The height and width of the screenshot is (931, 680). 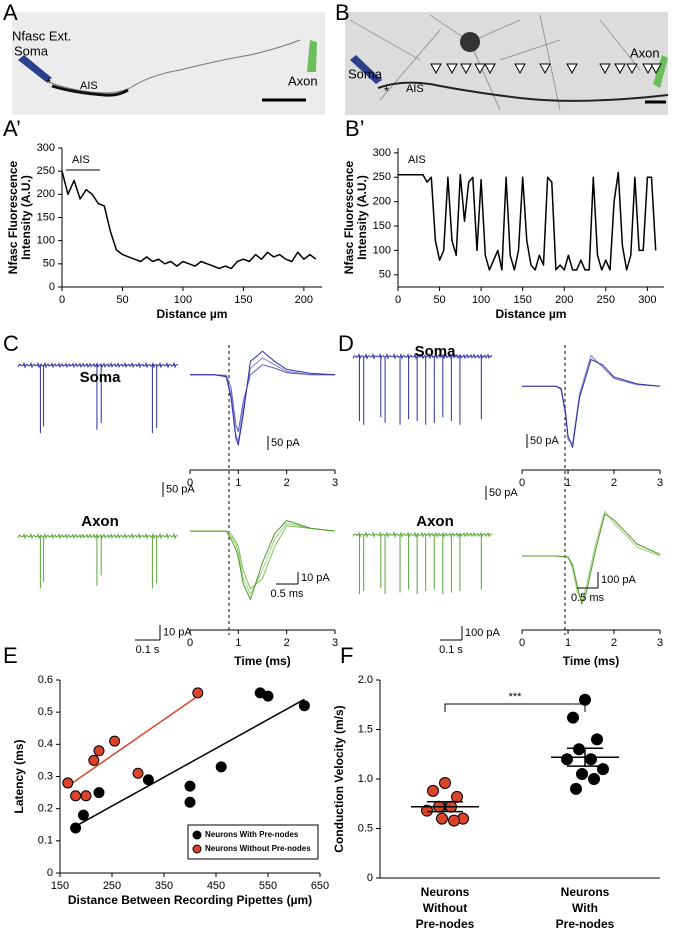 What do you see at coordinates (216, 886) in the screenshot?
I see `x-tick-label: 450` at bounding box center [216, 886].